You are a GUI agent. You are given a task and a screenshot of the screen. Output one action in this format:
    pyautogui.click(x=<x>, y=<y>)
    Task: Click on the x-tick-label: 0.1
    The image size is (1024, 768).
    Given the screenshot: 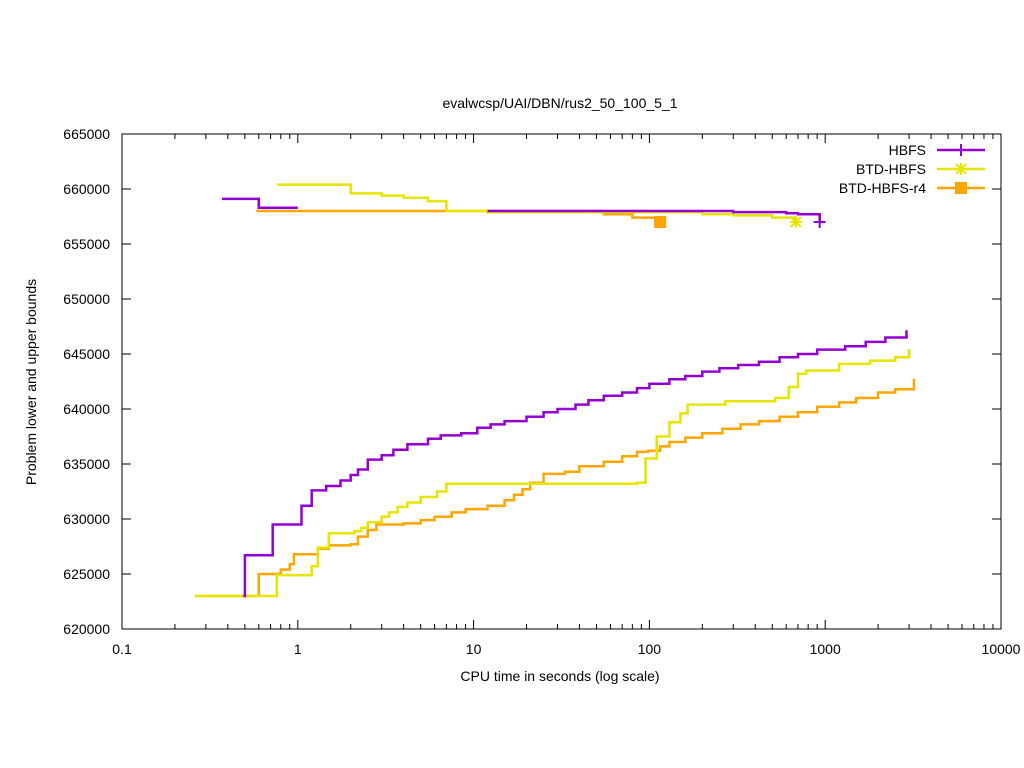 What is the action you would take?
    pyautogui.click(x=122, y=649)
    